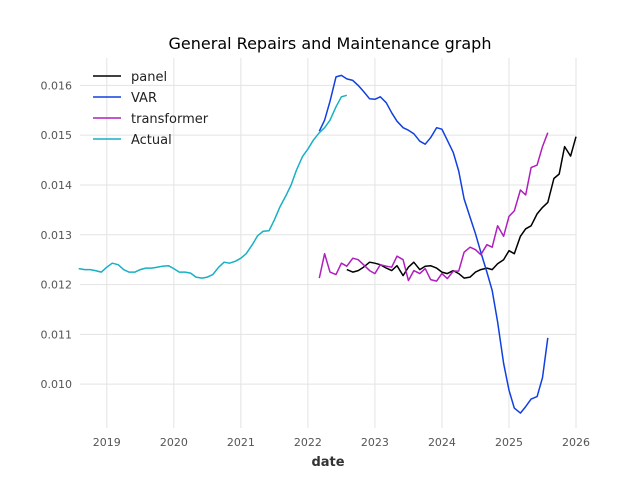  I want to click on x-tick-label: 2019, so click(107, 442).